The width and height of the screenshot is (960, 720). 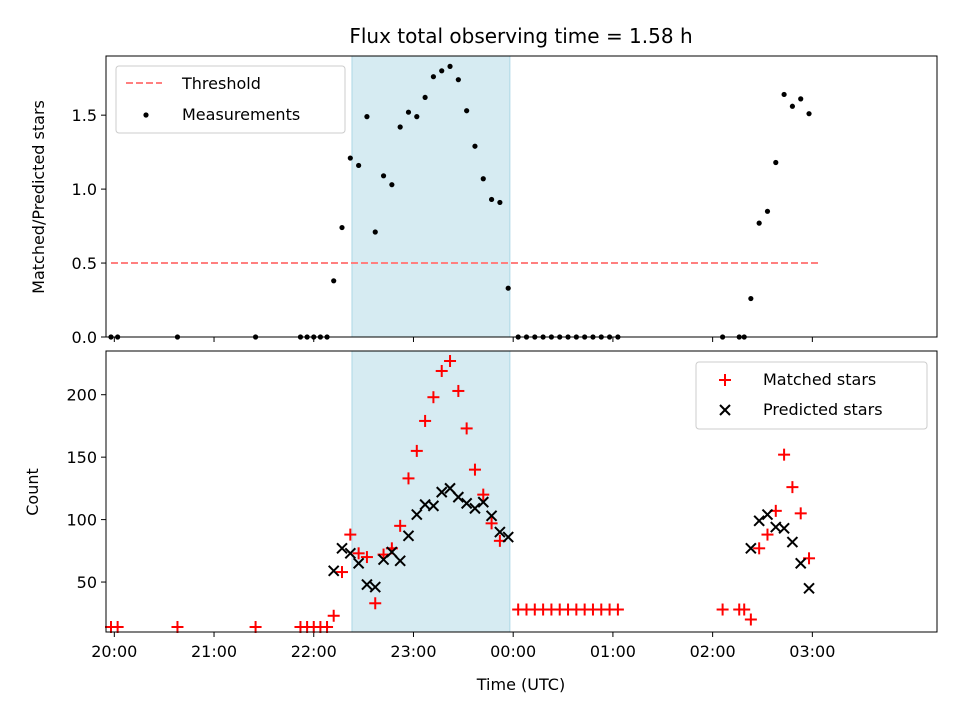 What do you see at coordinates (81, 520) in the screenshot?
I see `bottom-y-tick-label: 100` at bounding box center [81, 520].